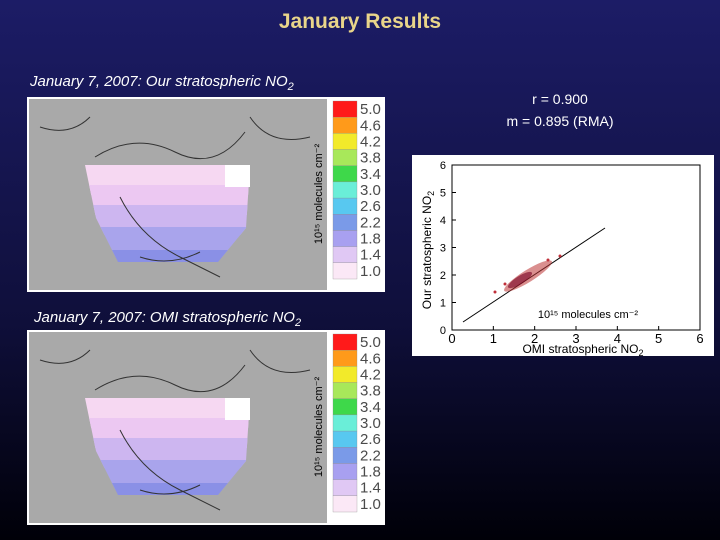 The height and width of the screenshot is (540, 720). What do you see at coordinates (493, 338) in the screenshot?
I see `x-tick-label: 1` at bounding box center [493, 338].